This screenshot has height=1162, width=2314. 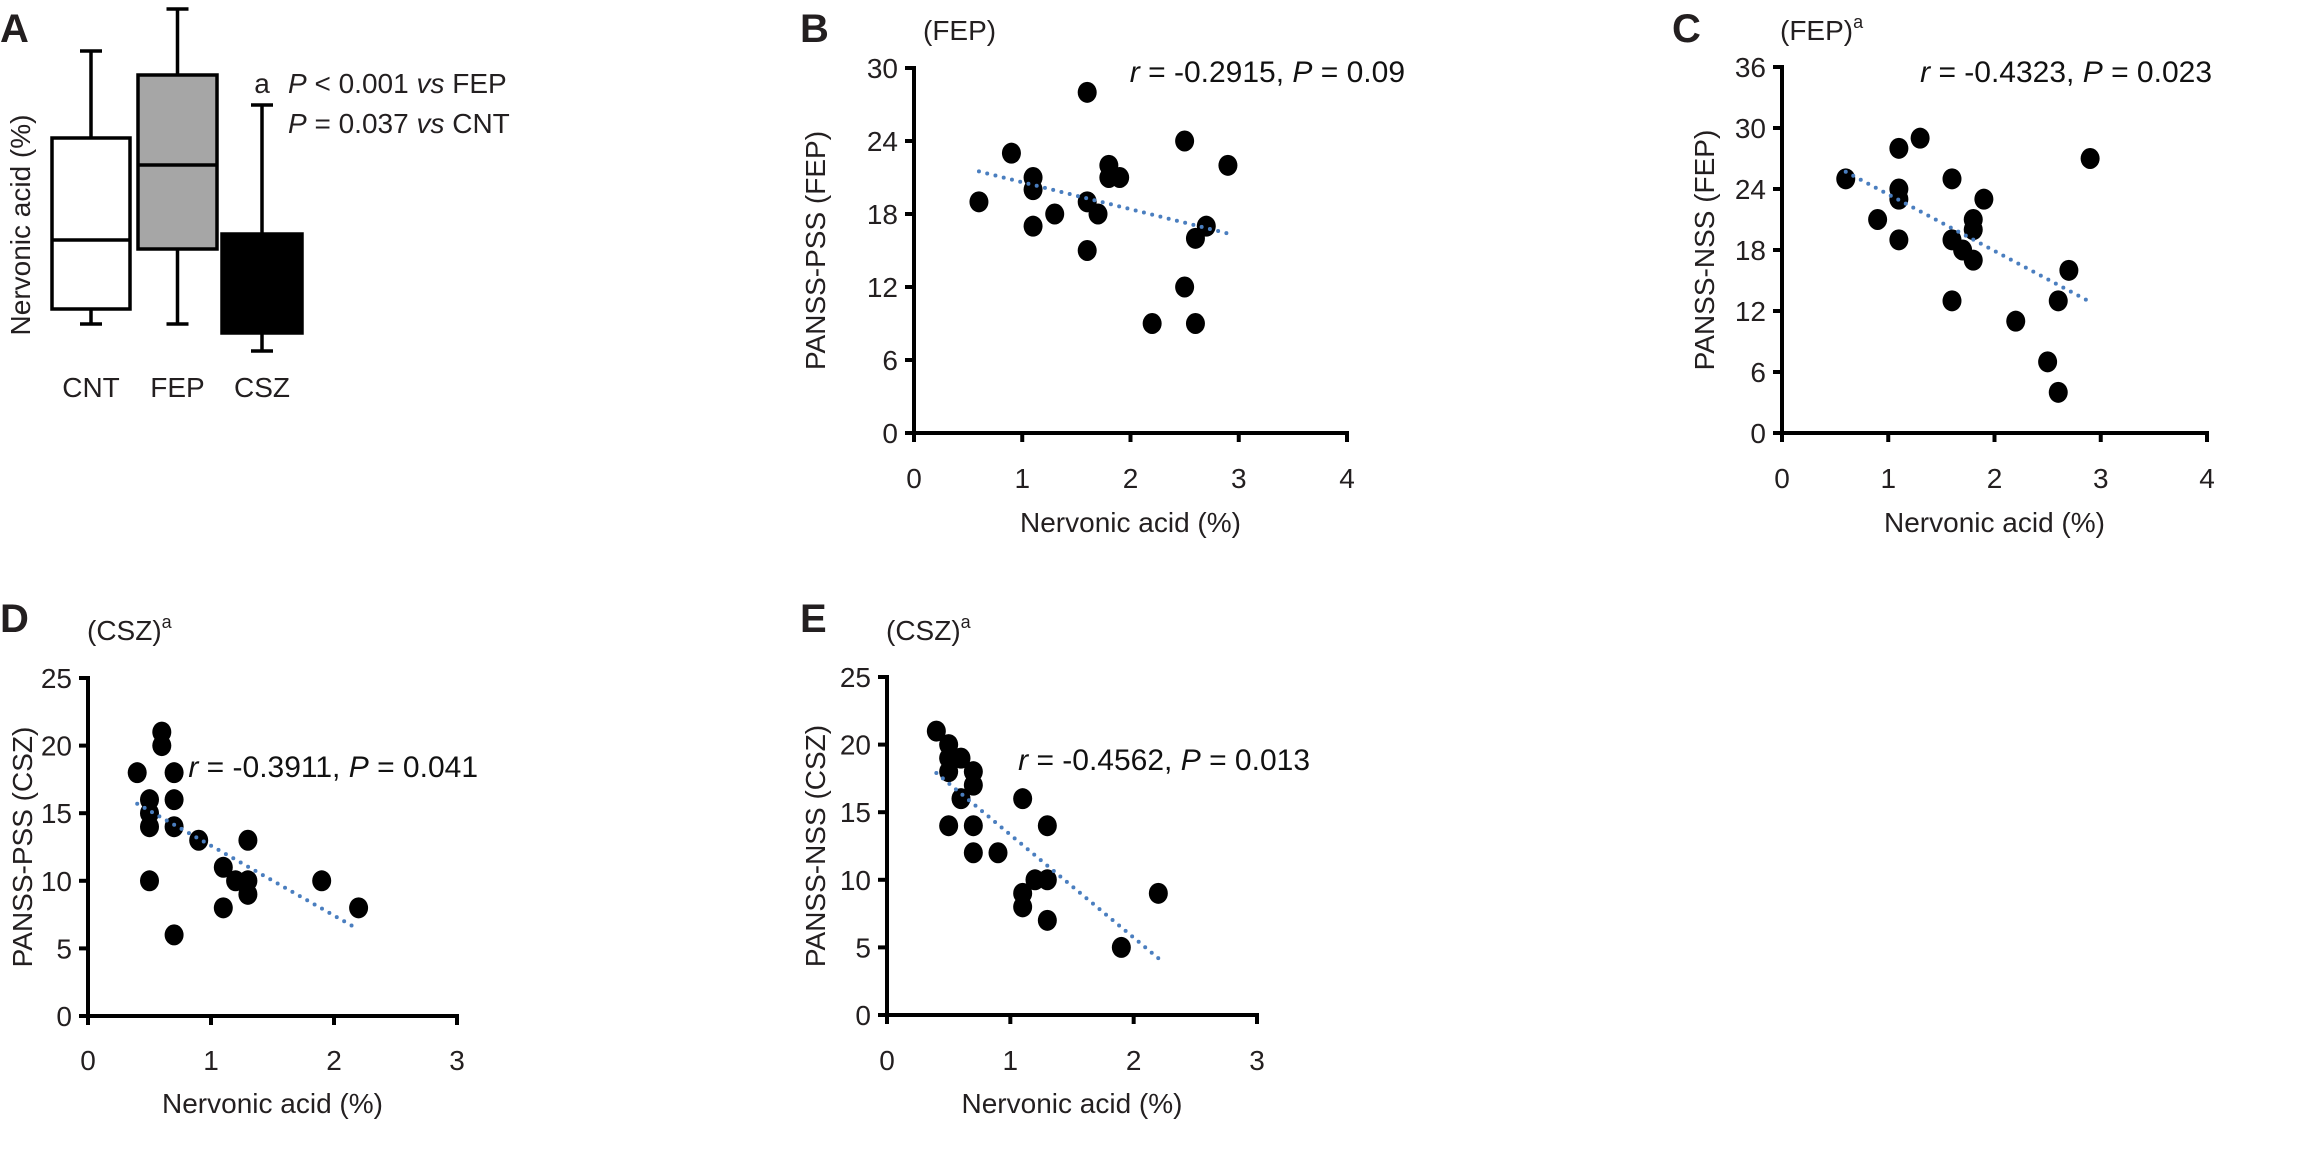 I want to click on y-tick-label: 5, so click(x=863, y=947).